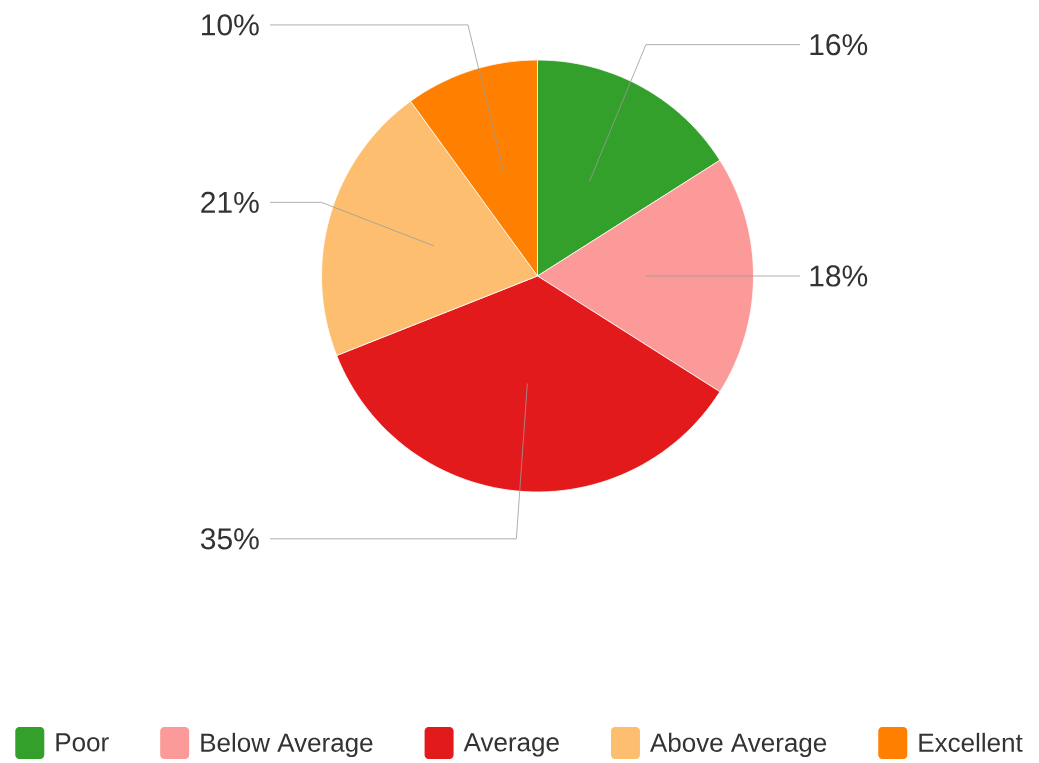 The image size is (1039, 763). What do you see at coordinates (82, 742) in the screenshot?
I see `legend-label: Poor` at bounding box center [82, 742].